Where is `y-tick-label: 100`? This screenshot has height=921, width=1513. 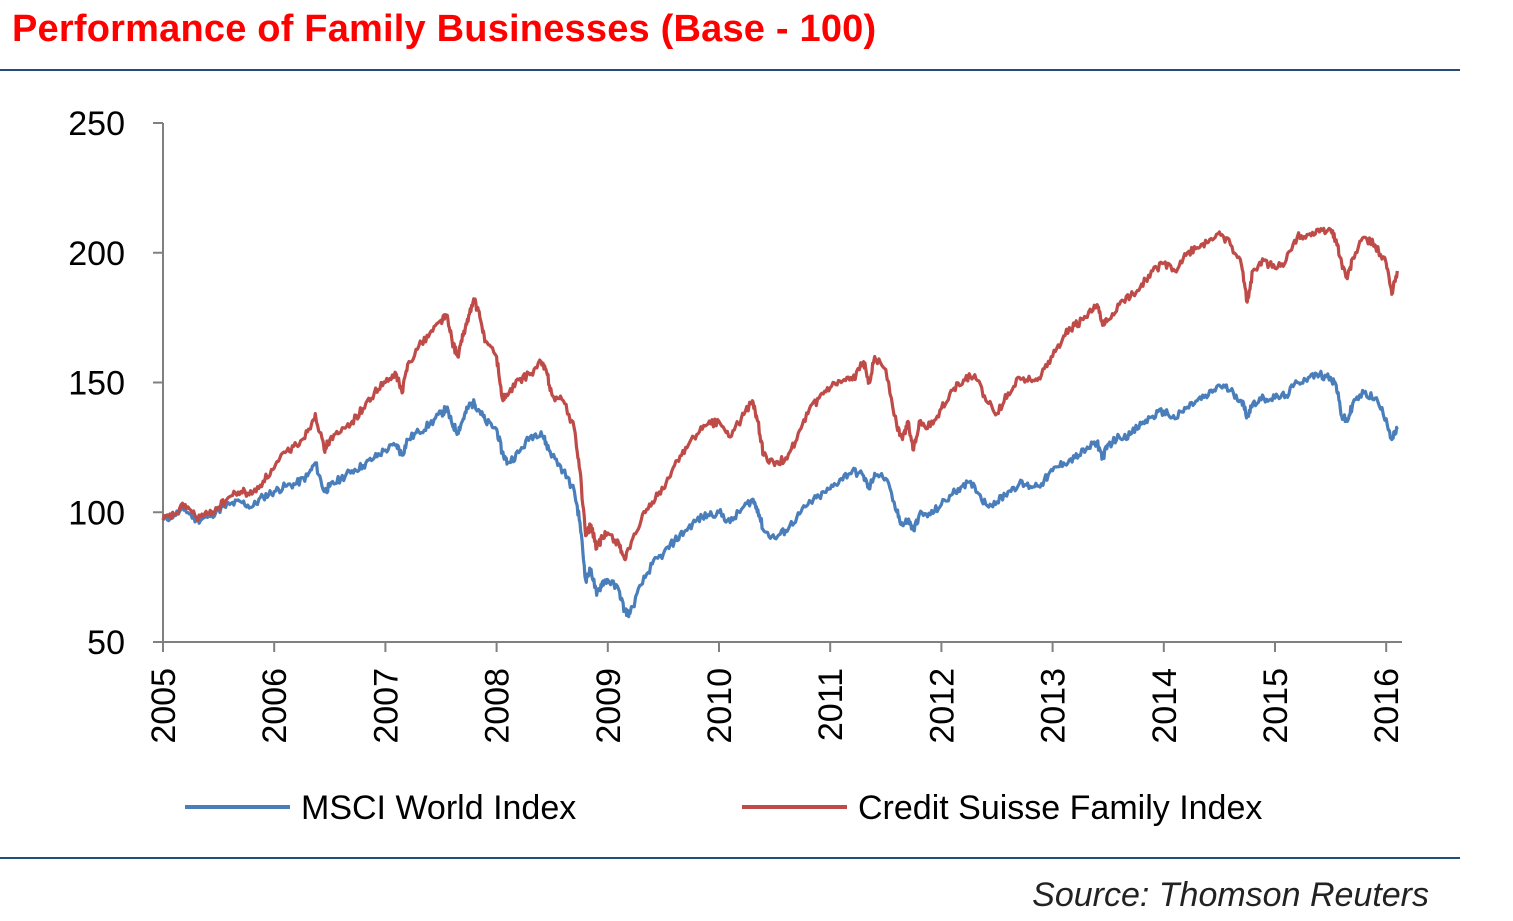 y-tick-label: 100 is located at coordinates (96, 513).